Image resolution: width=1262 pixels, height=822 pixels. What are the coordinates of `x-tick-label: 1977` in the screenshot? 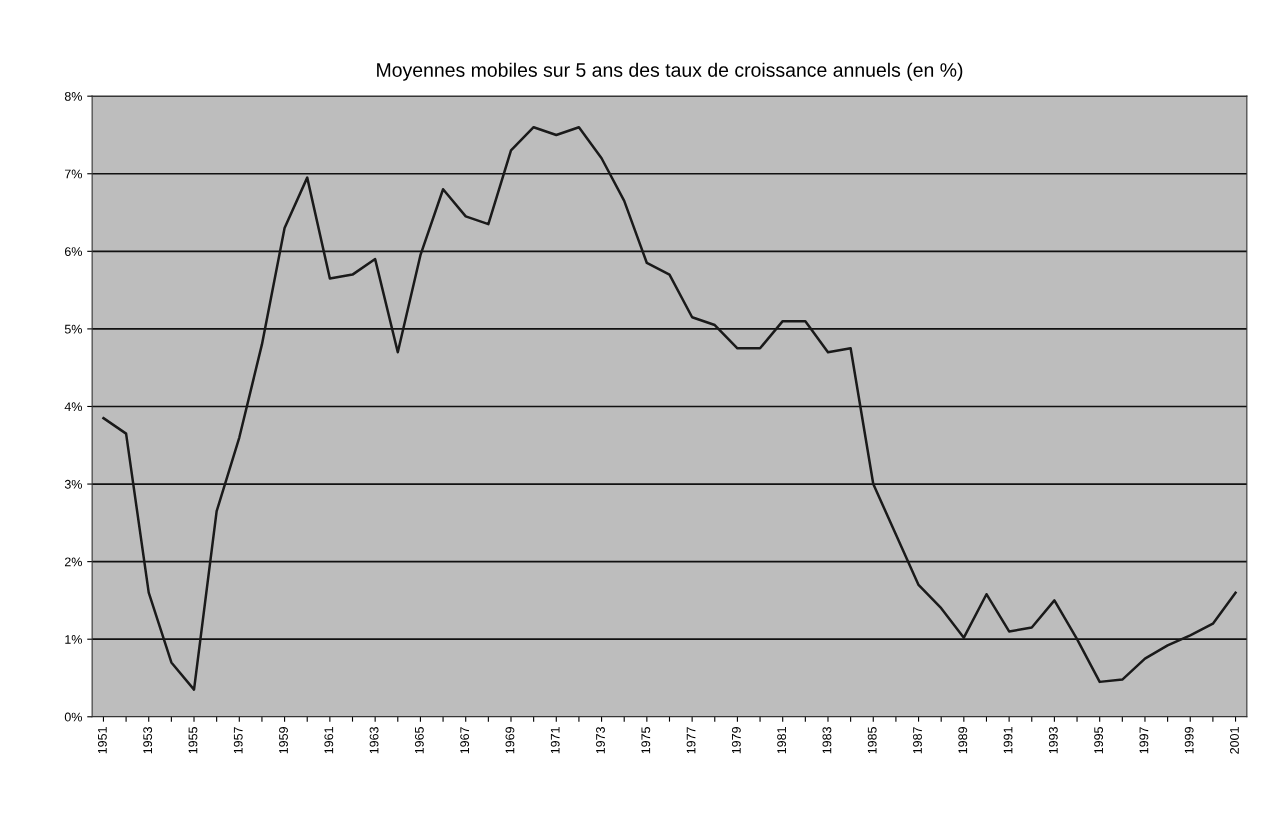 It's located at (691, 740).